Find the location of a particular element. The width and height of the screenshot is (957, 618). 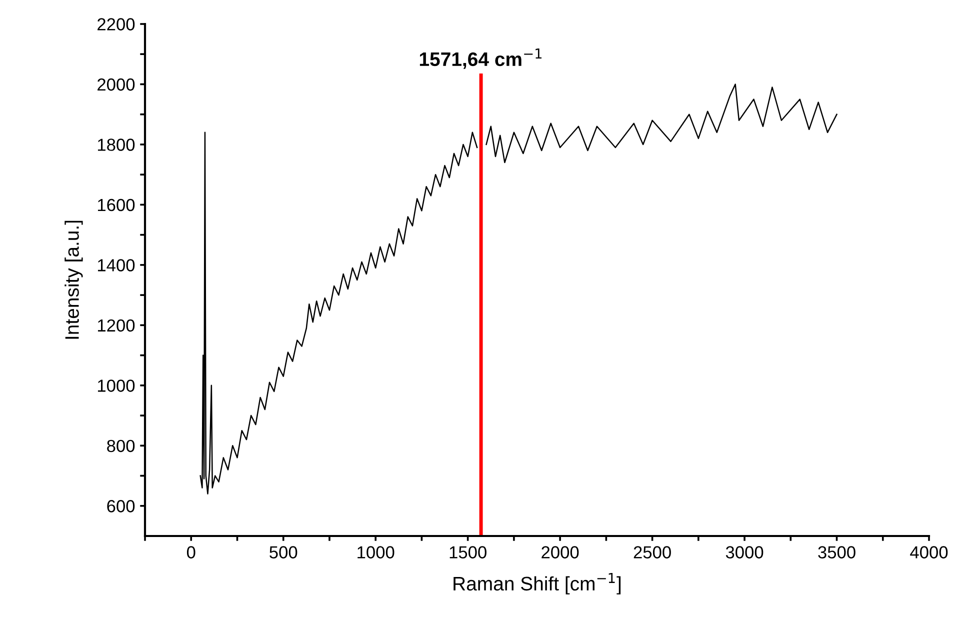

x-tick-label: 1000 is located at coordinates (376, 552).